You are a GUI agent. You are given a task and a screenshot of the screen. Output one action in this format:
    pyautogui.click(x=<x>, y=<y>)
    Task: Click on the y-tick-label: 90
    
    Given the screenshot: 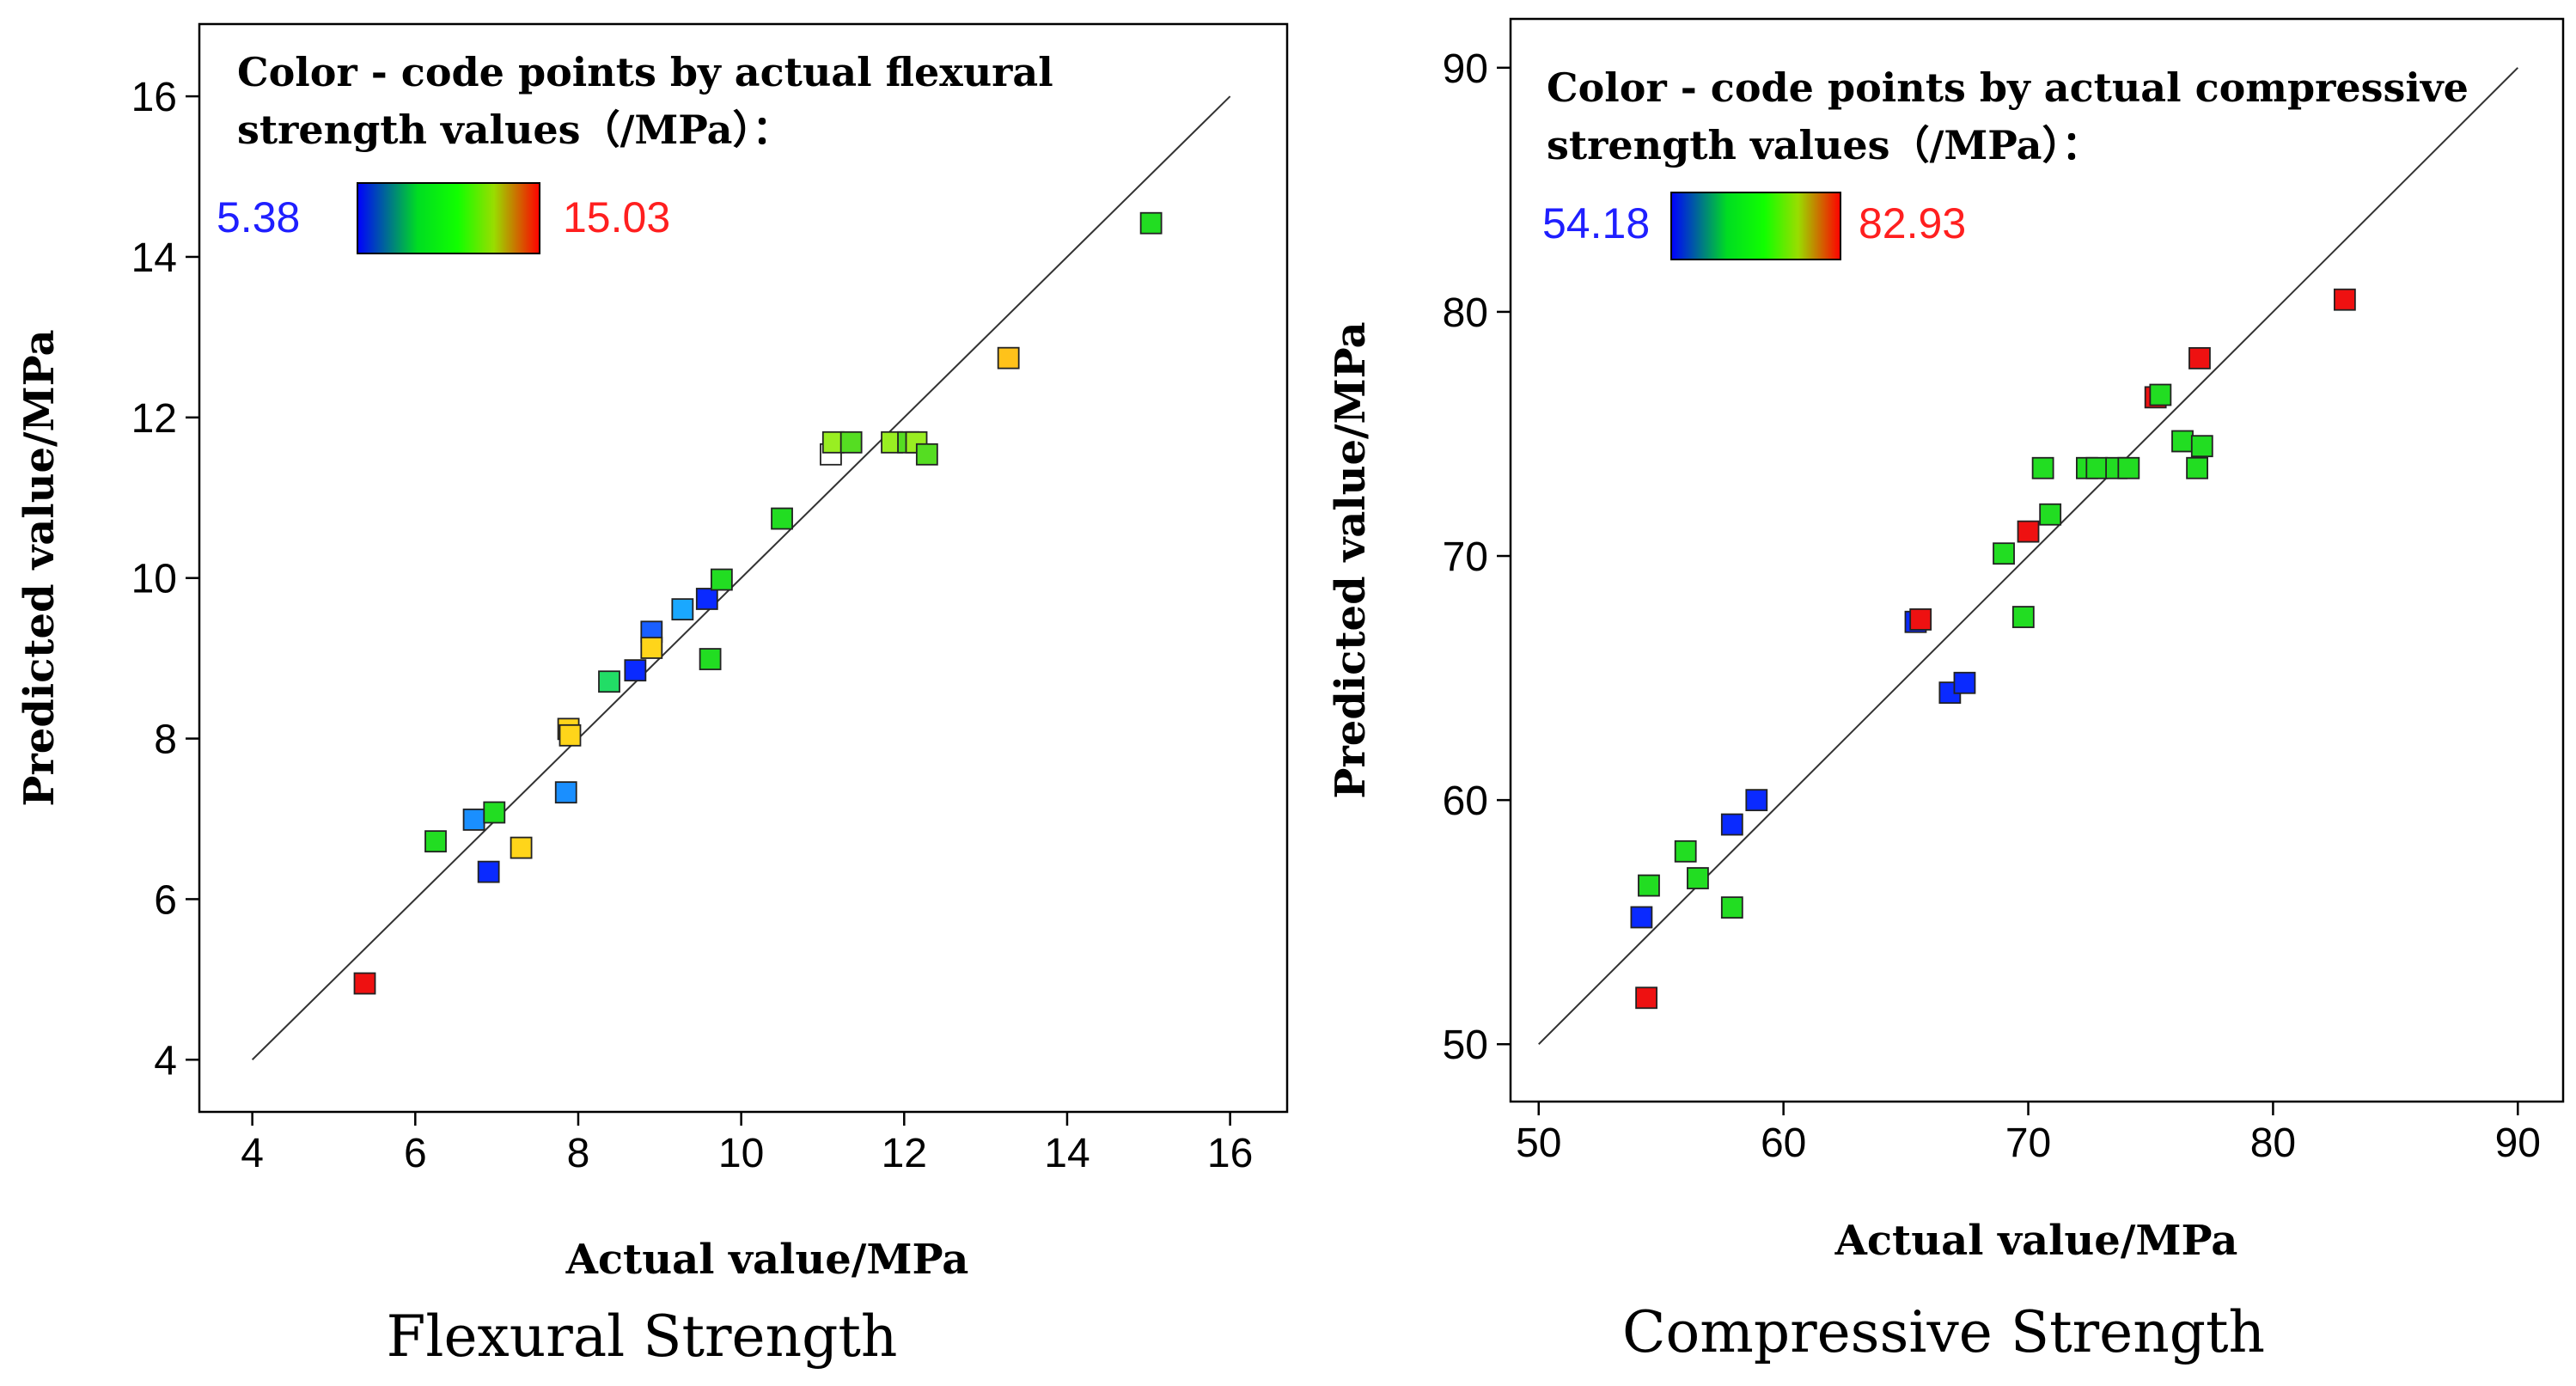 What is the action you would take?
    pyautogui.click(x=1465, y=69)
    